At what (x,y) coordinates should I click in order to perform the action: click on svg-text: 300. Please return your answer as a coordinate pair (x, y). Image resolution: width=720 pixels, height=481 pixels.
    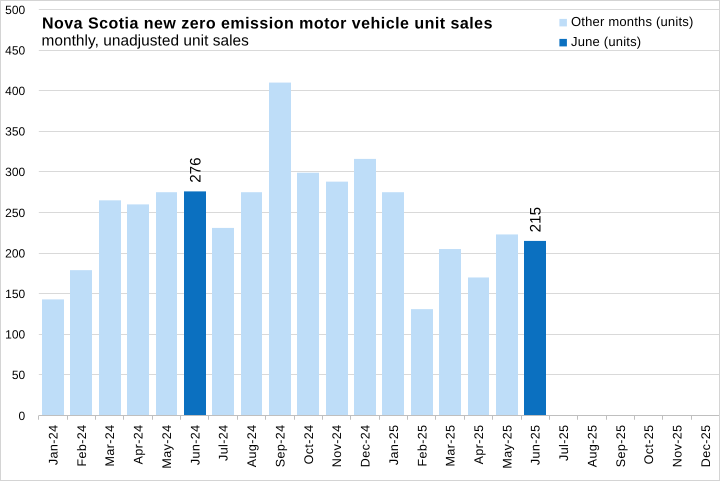
    Looking at the image, I should click on (15, 172).